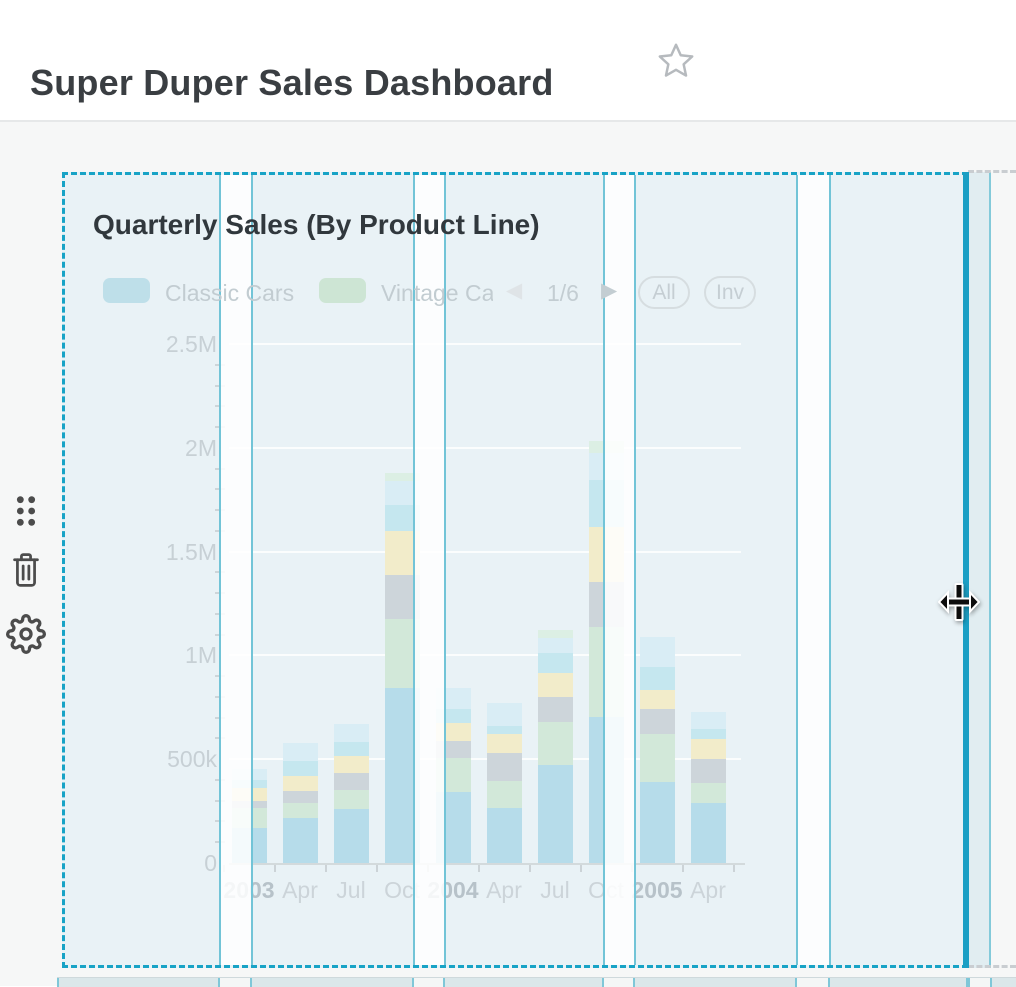  Describe the element at coordinates (26, 570) in the screenshot. I see `delete-widget-button` at that location.